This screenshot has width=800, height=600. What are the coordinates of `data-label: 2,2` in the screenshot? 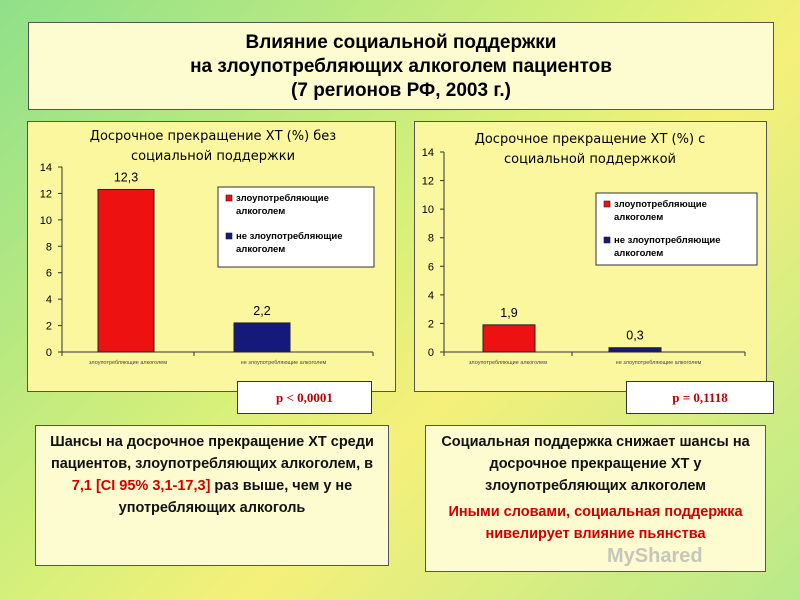 It's located at (261, 311).